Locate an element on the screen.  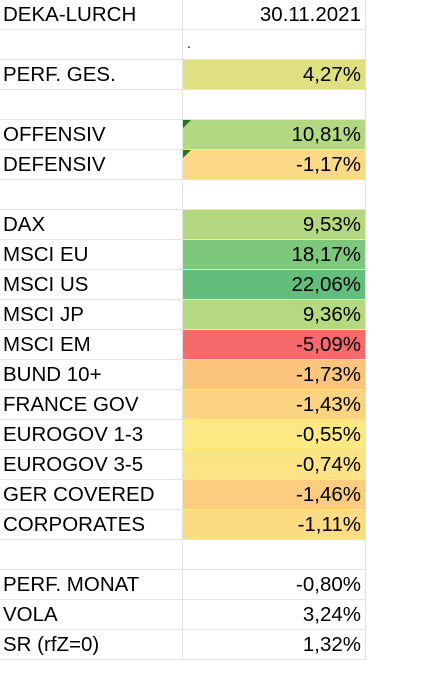
cell-value: -0,55% is located at coordinates (274, 434).